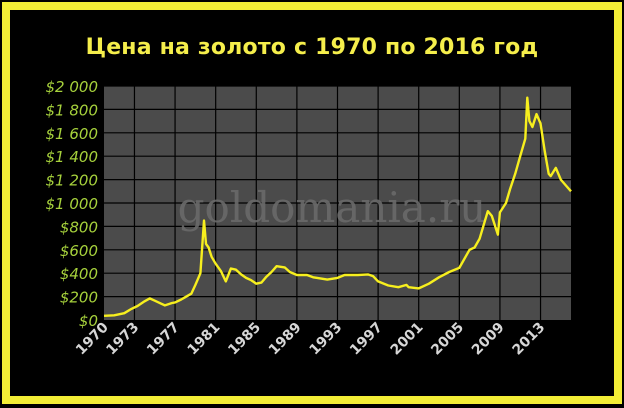  Describe the element at coordinates (204, 339) in the screenshot. I see `x-tick-label: 1981` at that location.